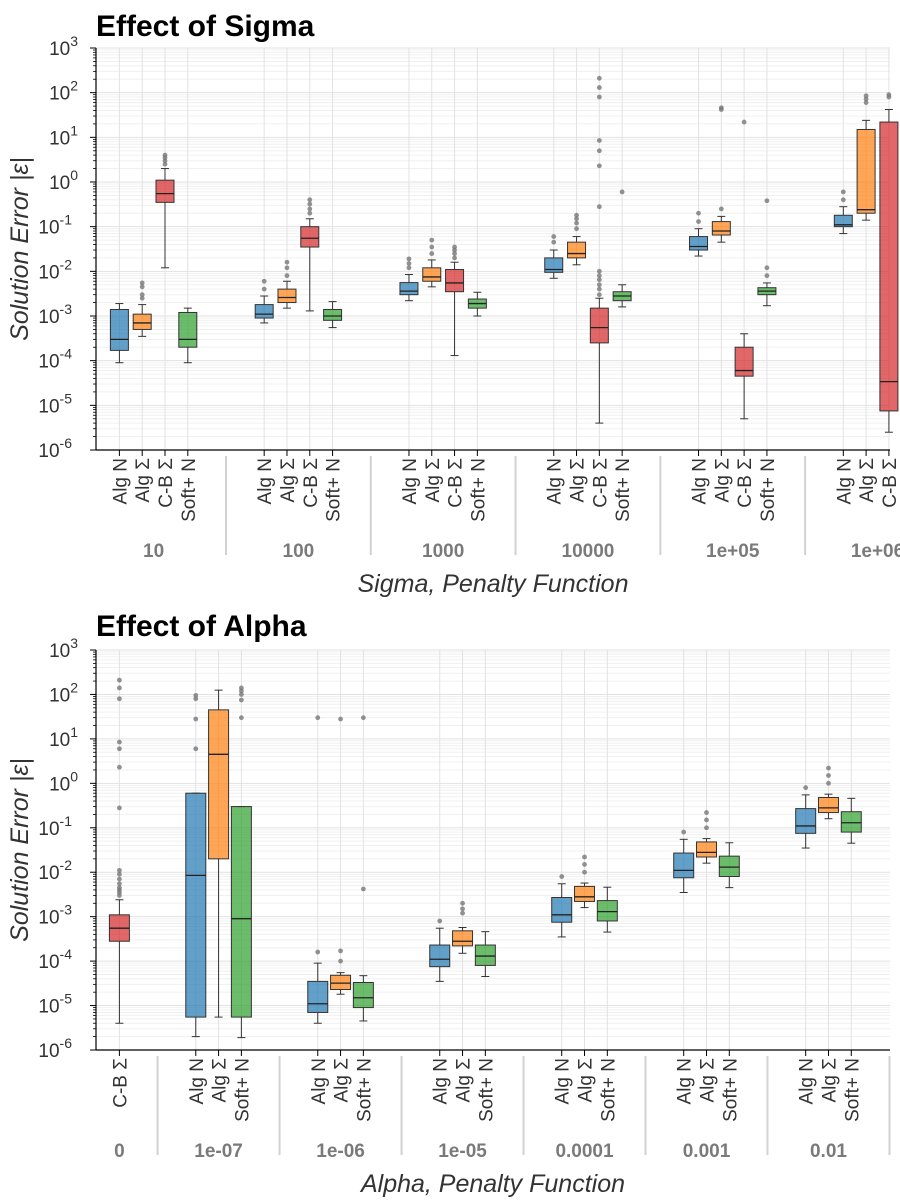 Image resolution: width=900 pixels, height=1200 pixels. I want to click on chart-title: Effect of Sigma, so click(205, 26).